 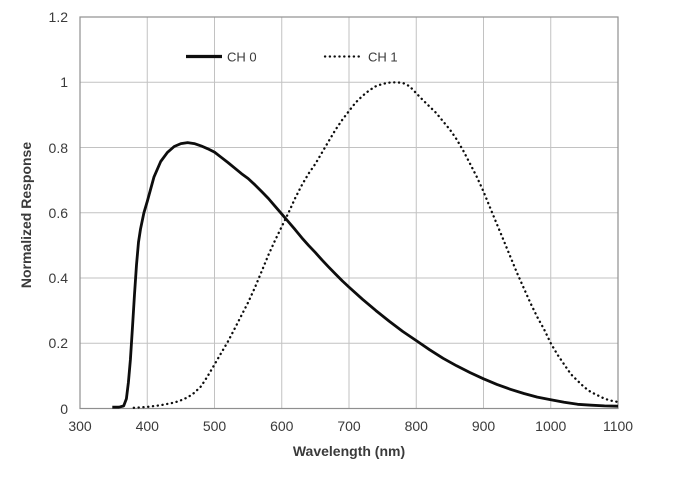 I want to click on y-tick-label-0.2: 0.2, so click(x=58, y=343).